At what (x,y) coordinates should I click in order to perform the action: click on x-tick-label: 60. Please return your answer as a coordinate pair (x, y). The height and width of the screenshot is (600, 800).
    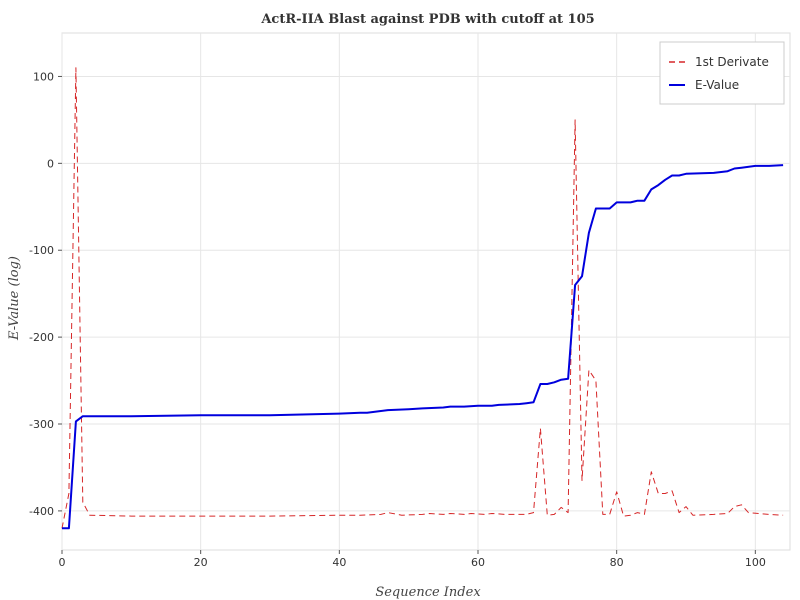
    Looking at the image, I should click on (478, 562).